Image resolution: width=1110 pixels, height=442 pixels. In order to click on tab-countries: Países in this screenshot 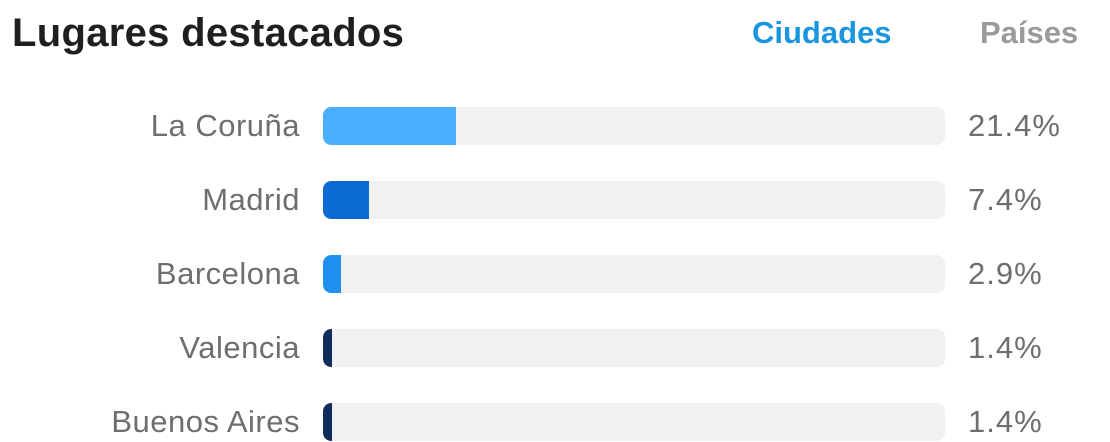, I will do `click(1029, 32)`.